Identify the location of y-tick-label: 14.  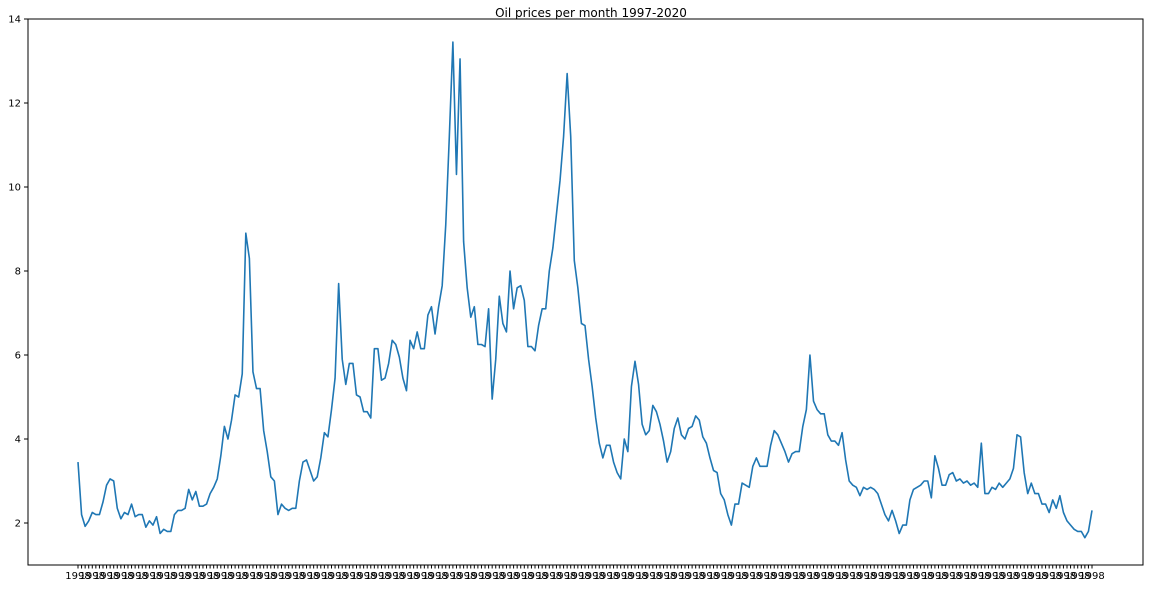
(14, 20).